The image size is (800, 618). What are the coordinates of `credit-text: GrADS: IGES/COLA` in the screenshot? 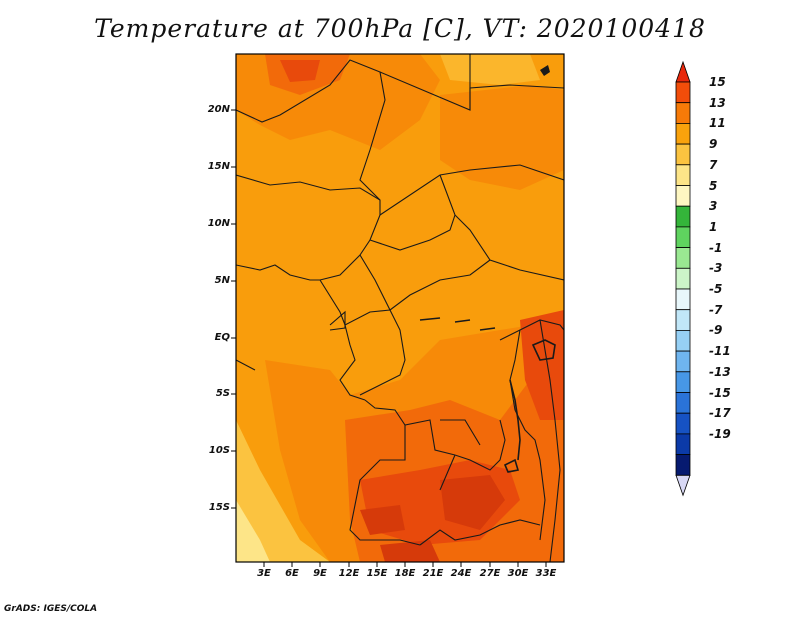 It's located at (51, 609).